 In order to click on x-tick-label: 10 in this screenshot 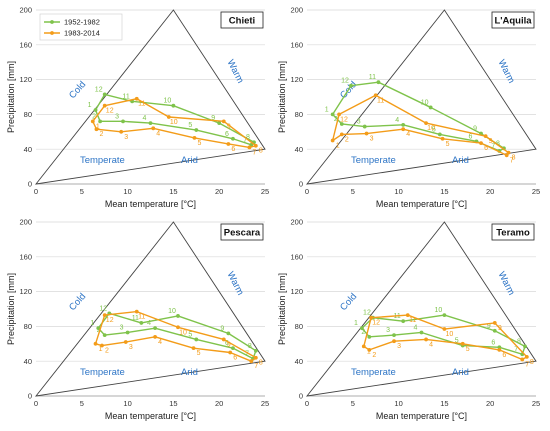, I will do `click(398, 403)`.